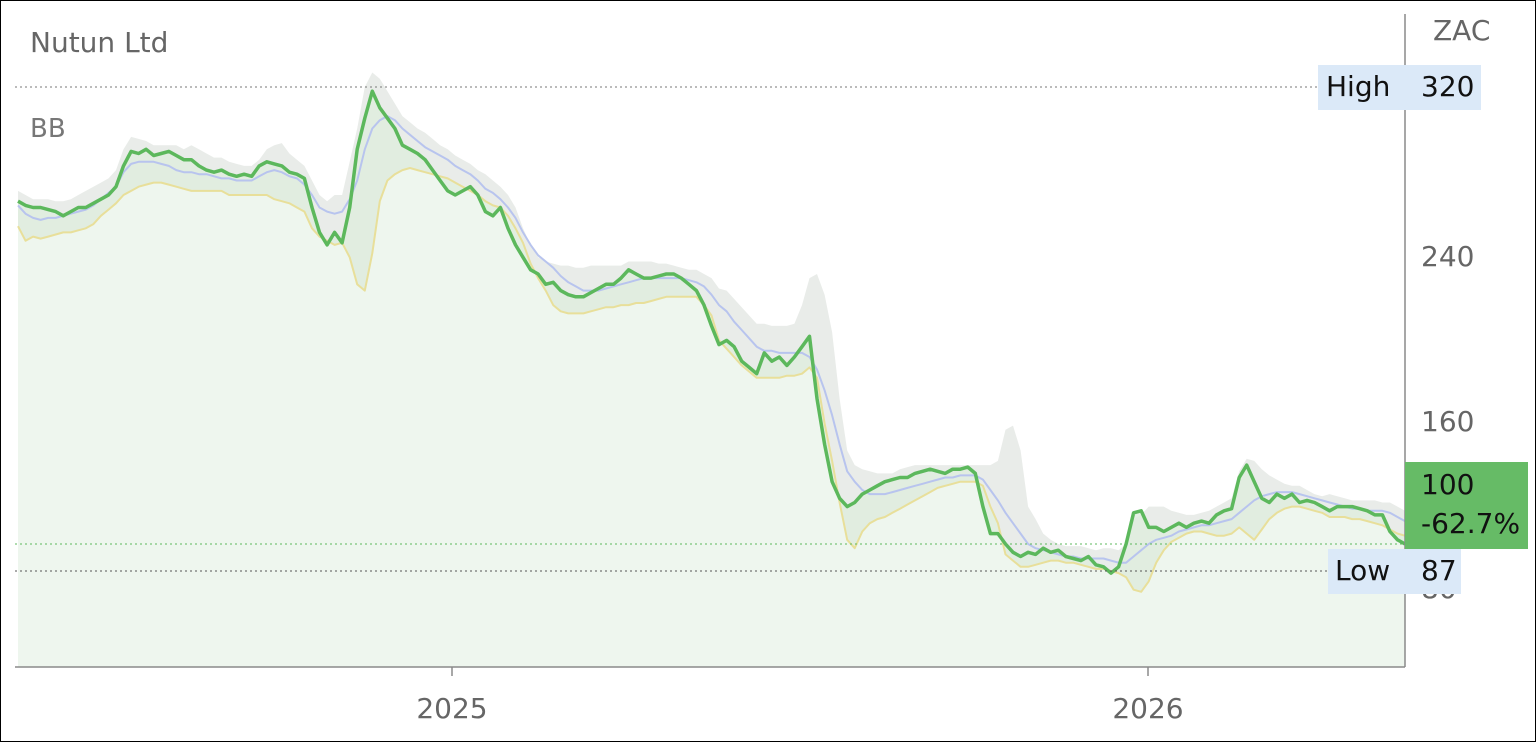 Image resolution: width=1536 pixels, height=742 pixels. Describe the element at coordinates (1447, 256) in the screenshot. I see `y-tick-label: 240` at that location.